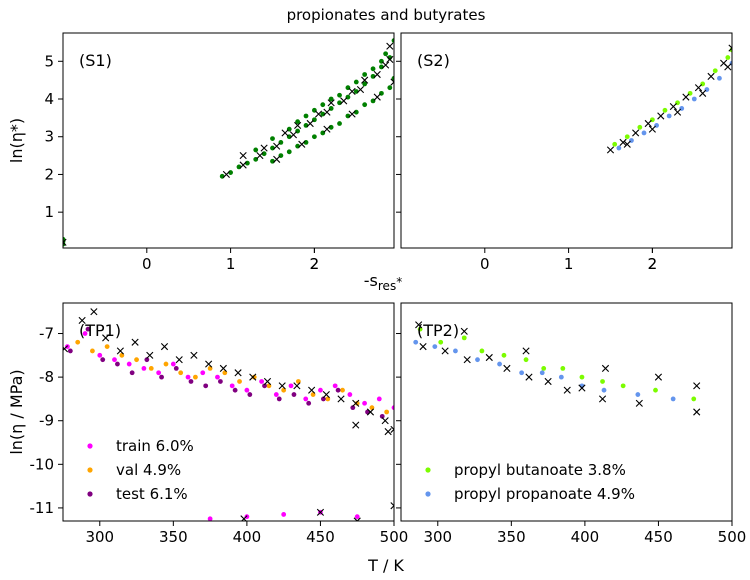 This screenshot has height=580, width=750. Describe the element at coordinates (433, 60) in the screenshot. I see `panel-label-S2: (S2)` at that location.